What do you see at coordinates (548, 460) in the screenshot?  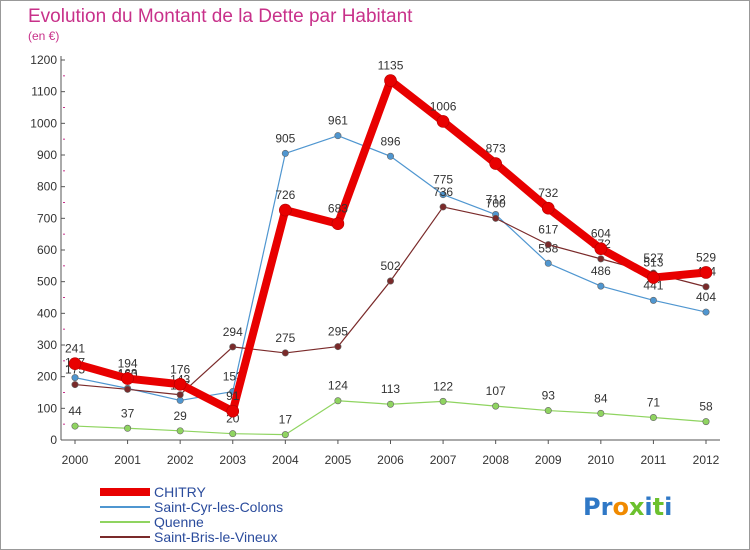 I see `x-tick-label: 2009` at bounding box center [548, 460].